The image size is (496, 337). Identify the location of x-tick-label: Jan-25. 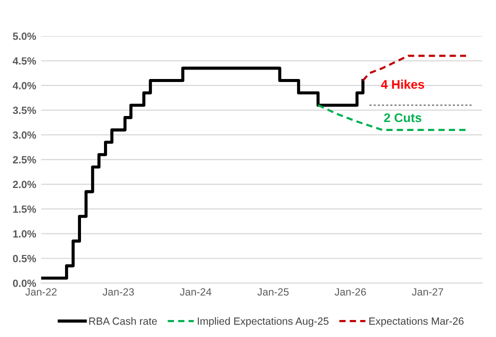
(273, 292).